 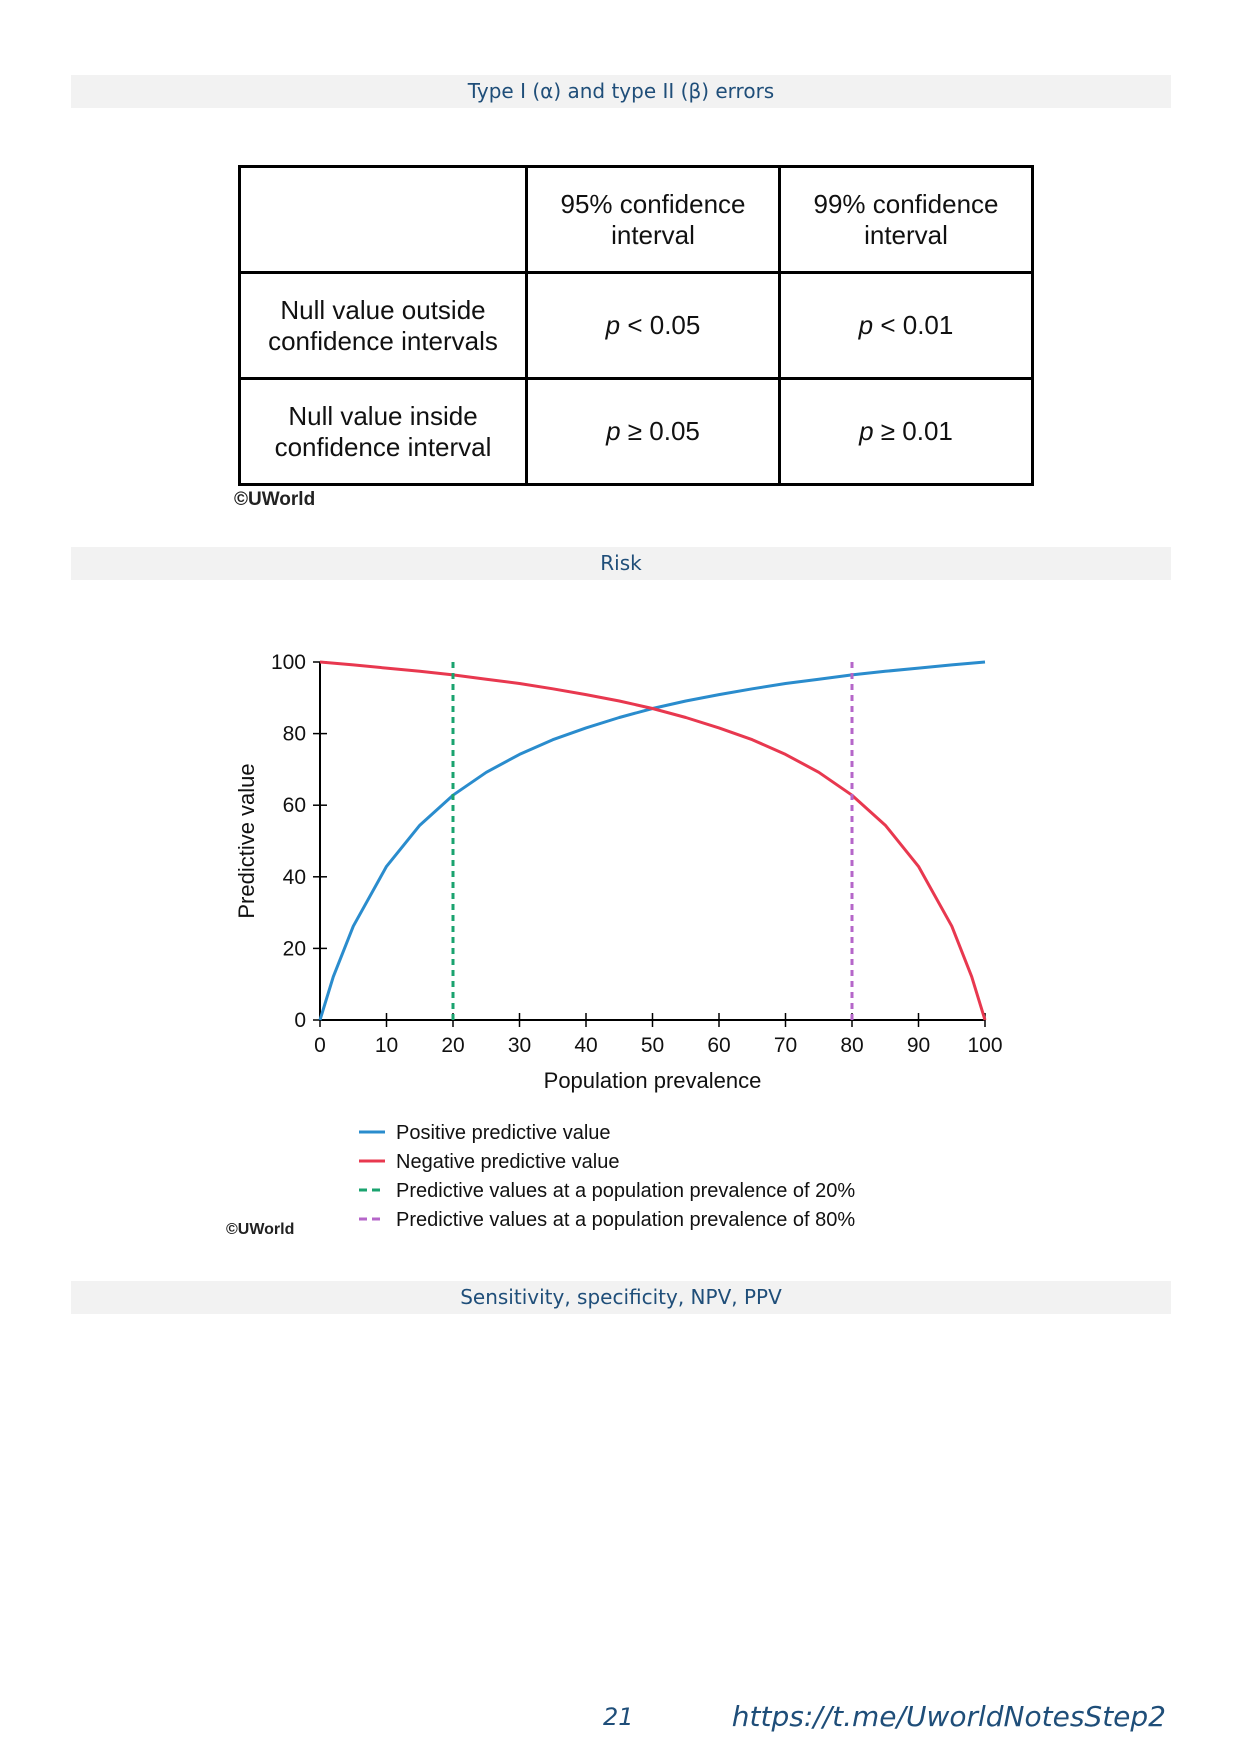 What do you see at coordinates (275, 499) in the screenshot?
I see `copyright-label: ©UWorld` at bounding box center [275, 499].